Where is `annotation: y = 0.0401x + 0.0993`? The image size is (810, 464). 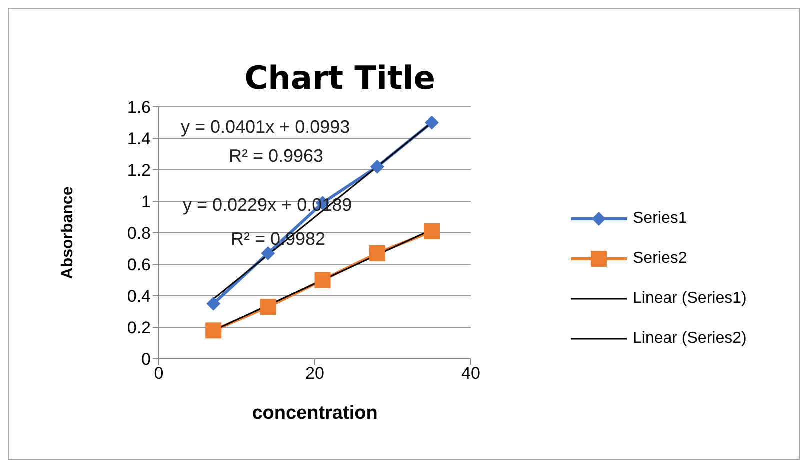
annotation: y = 0.0401x + 0.0993 is located at coordinates (266, 127).